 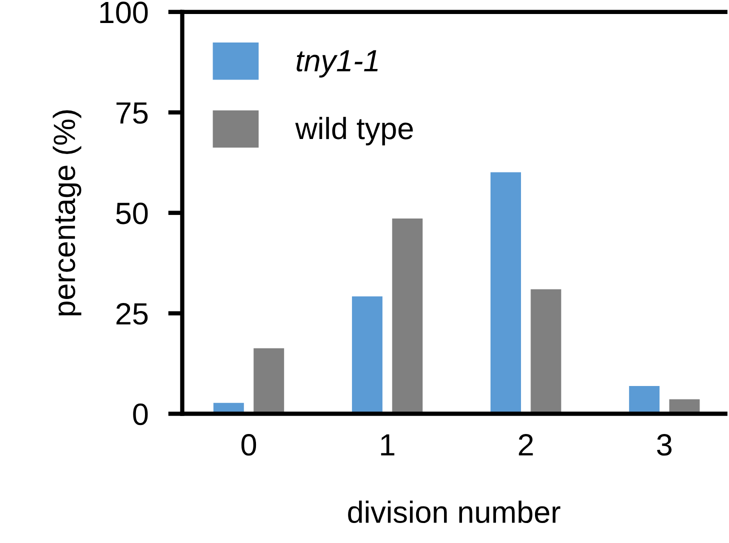 I want to click on x-tick-label: 0, so click(x=248, y=445).